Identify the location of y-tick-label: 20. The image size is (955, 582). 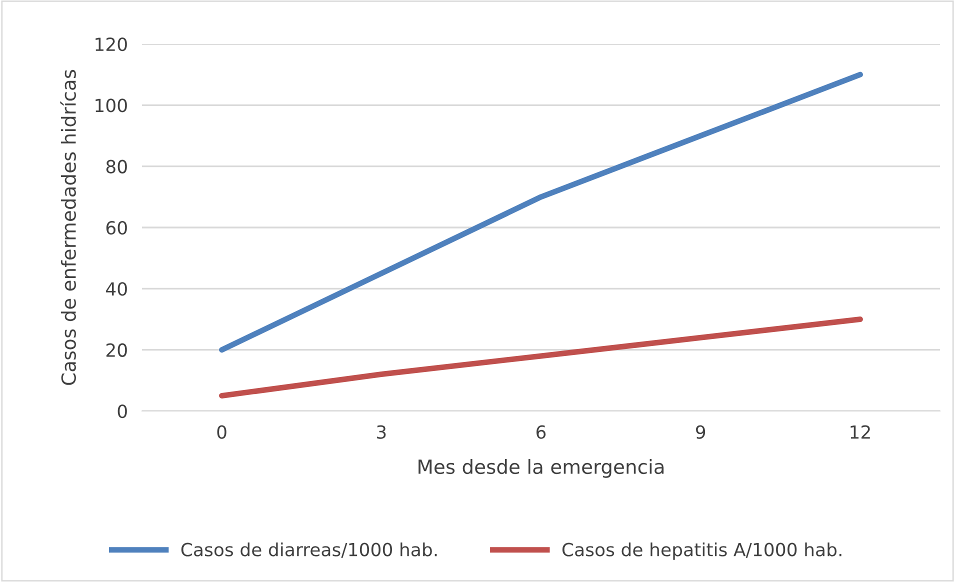
(116, 350).